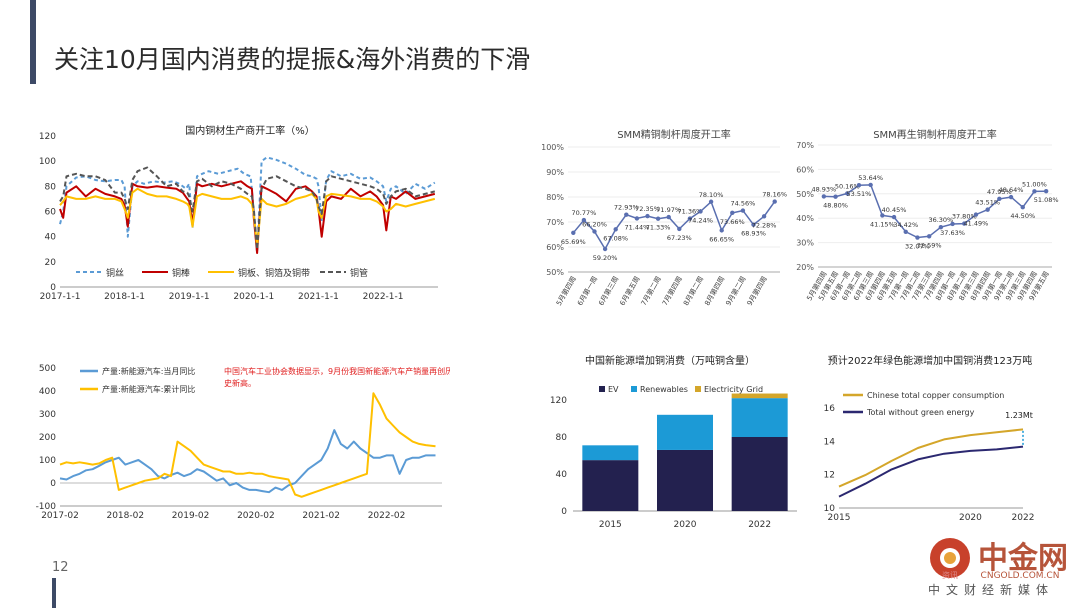 The height and width of the screenshot is (612, 1080). Describe the element at coordinates (54, 593) in the screenshot. I see `footer-accent-bar` at that location.